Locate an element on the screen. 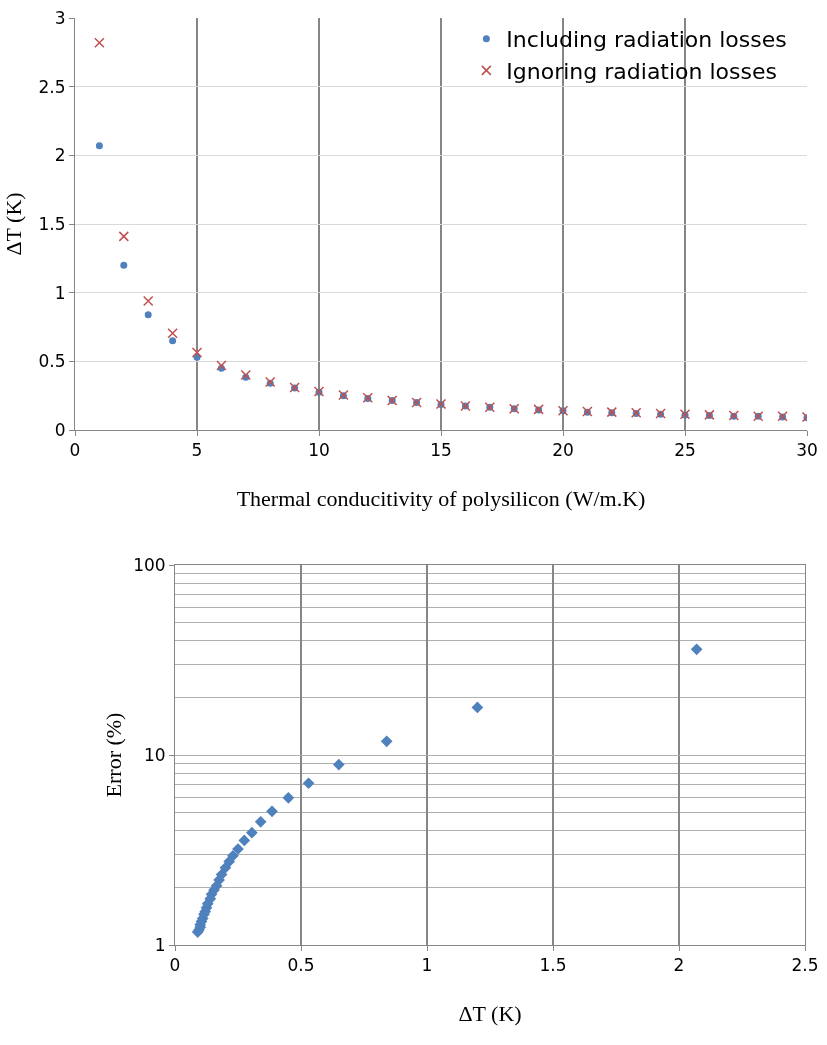 Image resolution: width=827 pixels, height=1045 pixels. x-tick-label: 5 is located at coordinates (197, 450).